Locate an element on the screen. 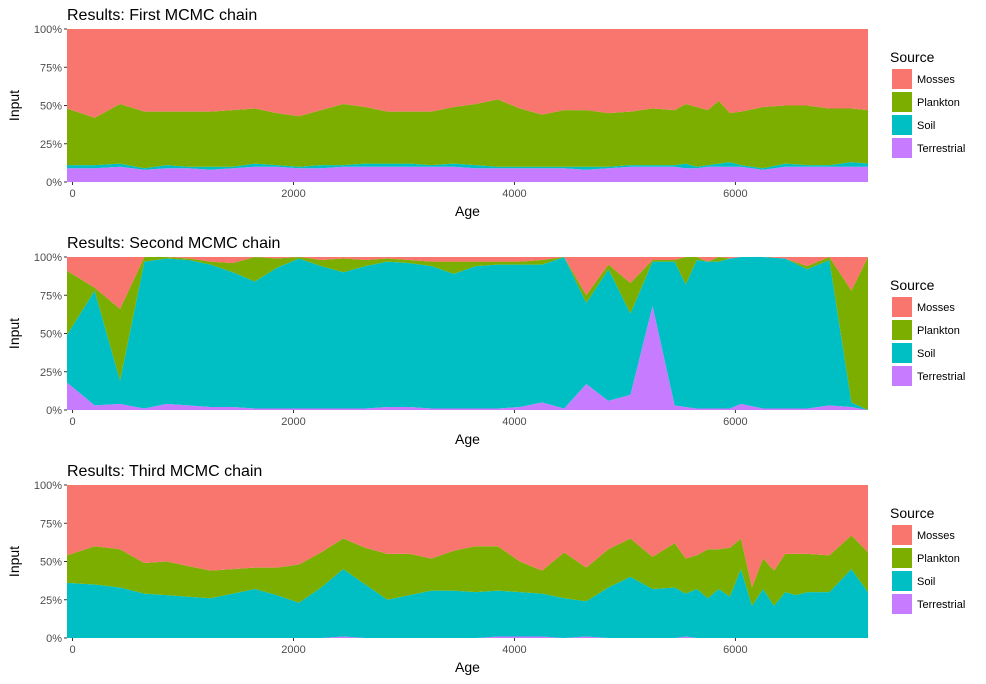  chart-title: Results: Third MCMC chain is located at coordinates (164, 471).